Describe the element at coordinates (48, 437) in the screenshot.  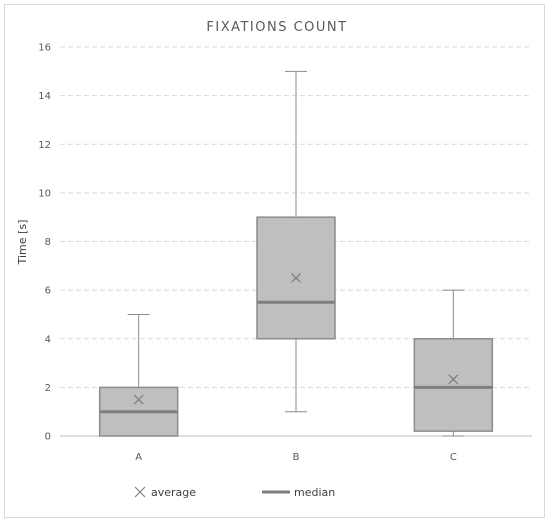
I see `y-tick-label: 0` at that location.